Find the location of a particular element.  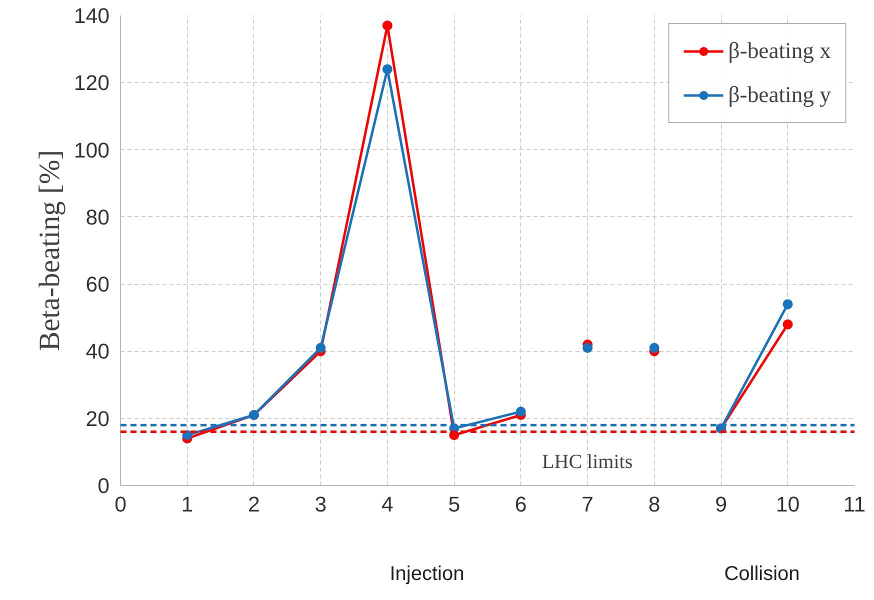

x-tick-label: 0 is located at coordinates (120, 504).